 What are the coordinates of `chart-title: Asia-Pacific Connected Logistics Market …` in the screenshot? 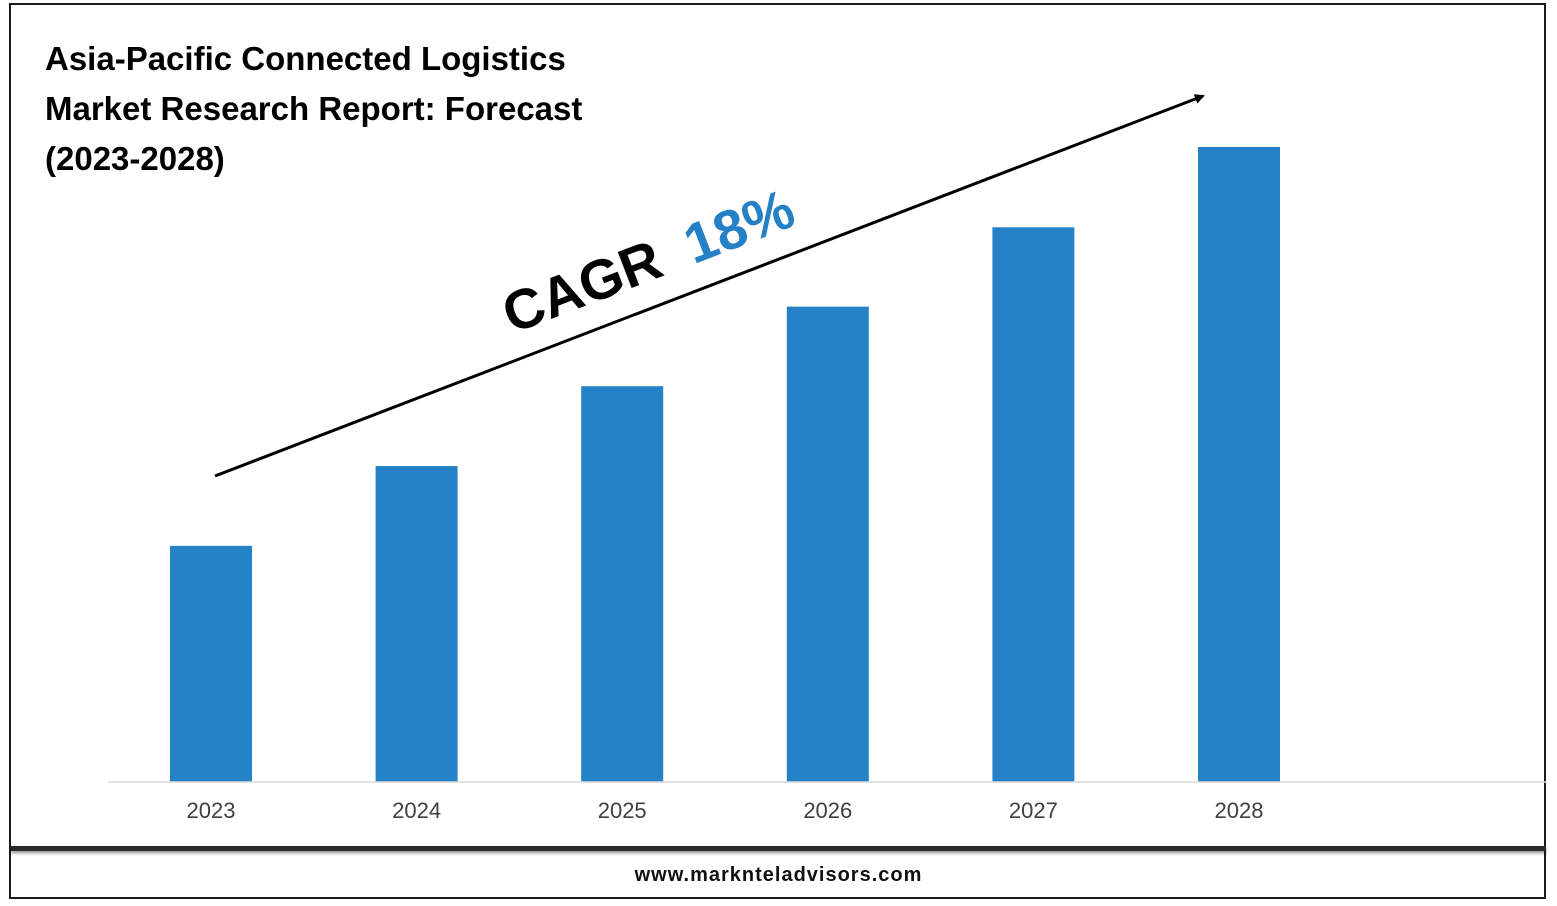 It's located at (365, 109).